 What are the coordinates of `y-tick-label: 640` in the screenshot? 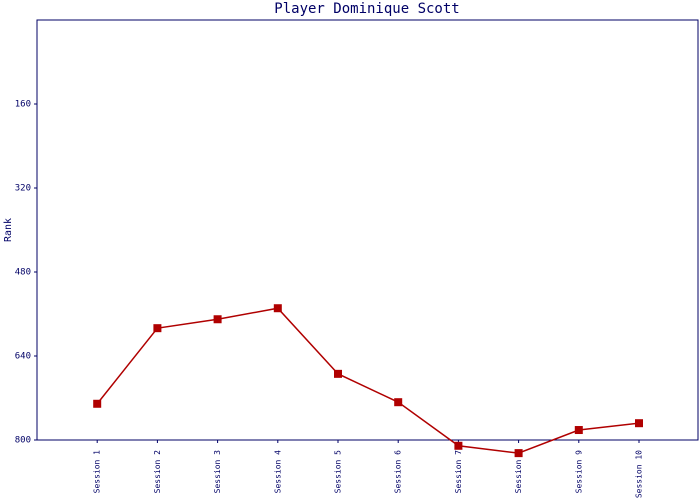 It's located at (23, 357).